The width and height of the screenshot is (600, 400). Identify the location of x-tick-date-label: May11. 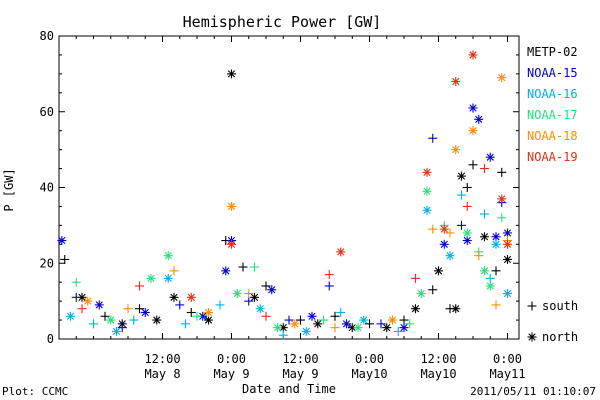
(507, 374).